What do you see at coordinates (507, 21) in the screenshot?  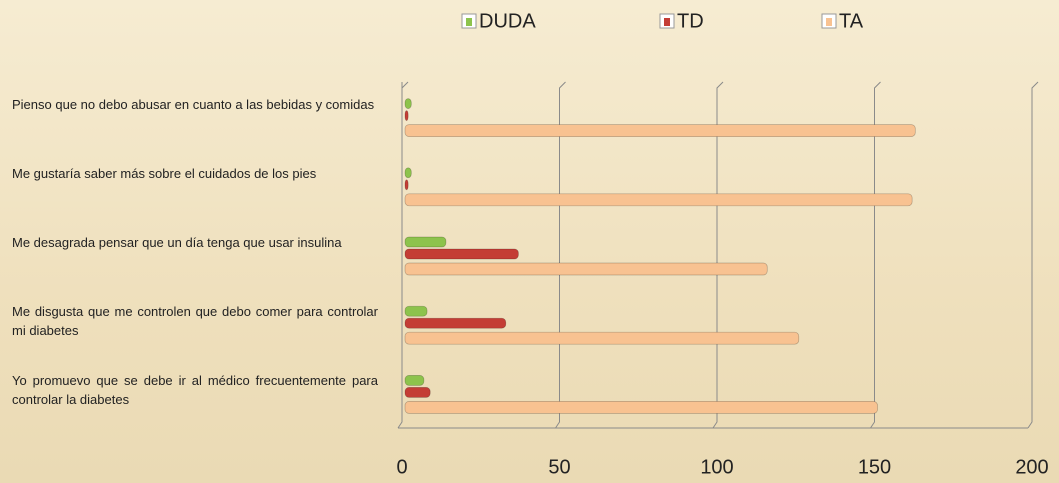 I see `legend-label: DUDA` at bounding box center [507, 21].